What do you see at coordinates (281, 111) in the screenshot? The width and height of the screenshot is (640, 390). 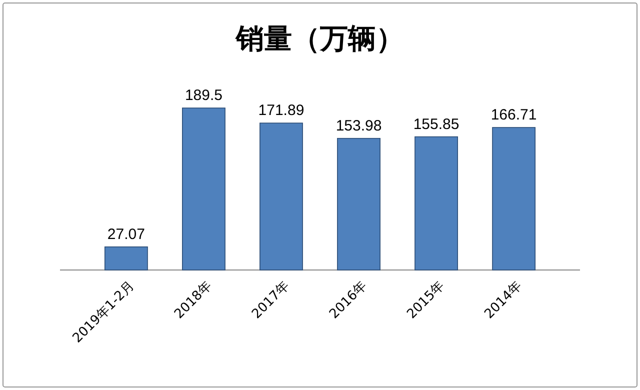 I see `data-label: 171.89` at bounding box center [281, 111].